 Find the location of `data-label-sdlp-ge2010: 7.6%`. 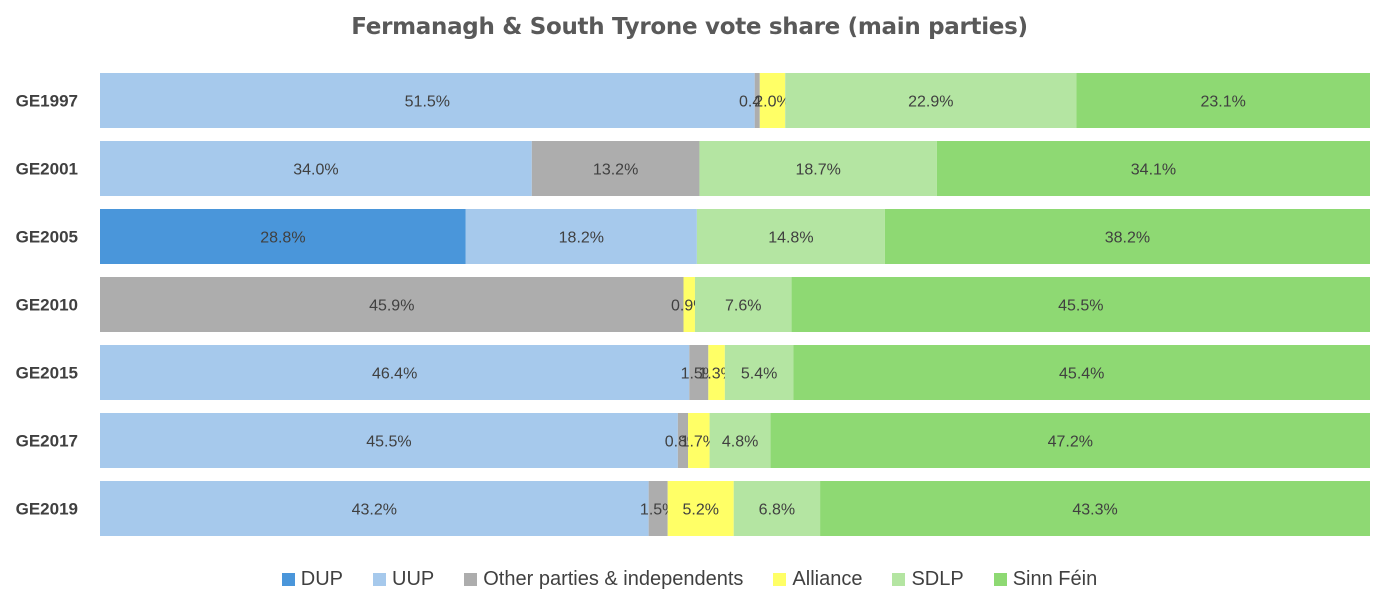

data-label-sdlp-ge2010: 7.6% is located at coordinates (743, 306).